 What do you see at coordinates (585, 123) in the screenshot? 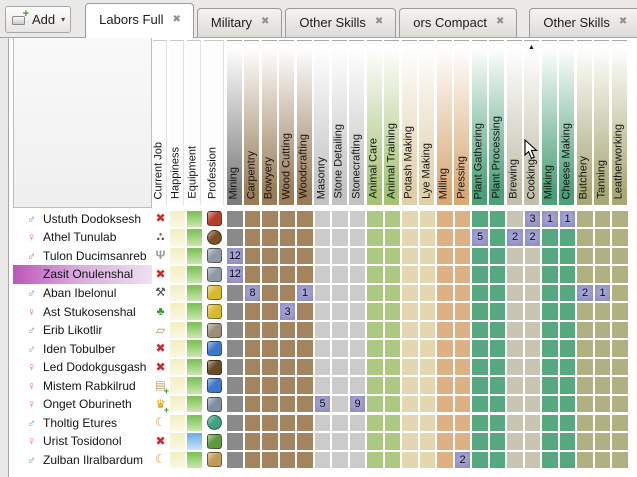
I see `column-header-butchery: Butchery` at bounding box center [585, 123].